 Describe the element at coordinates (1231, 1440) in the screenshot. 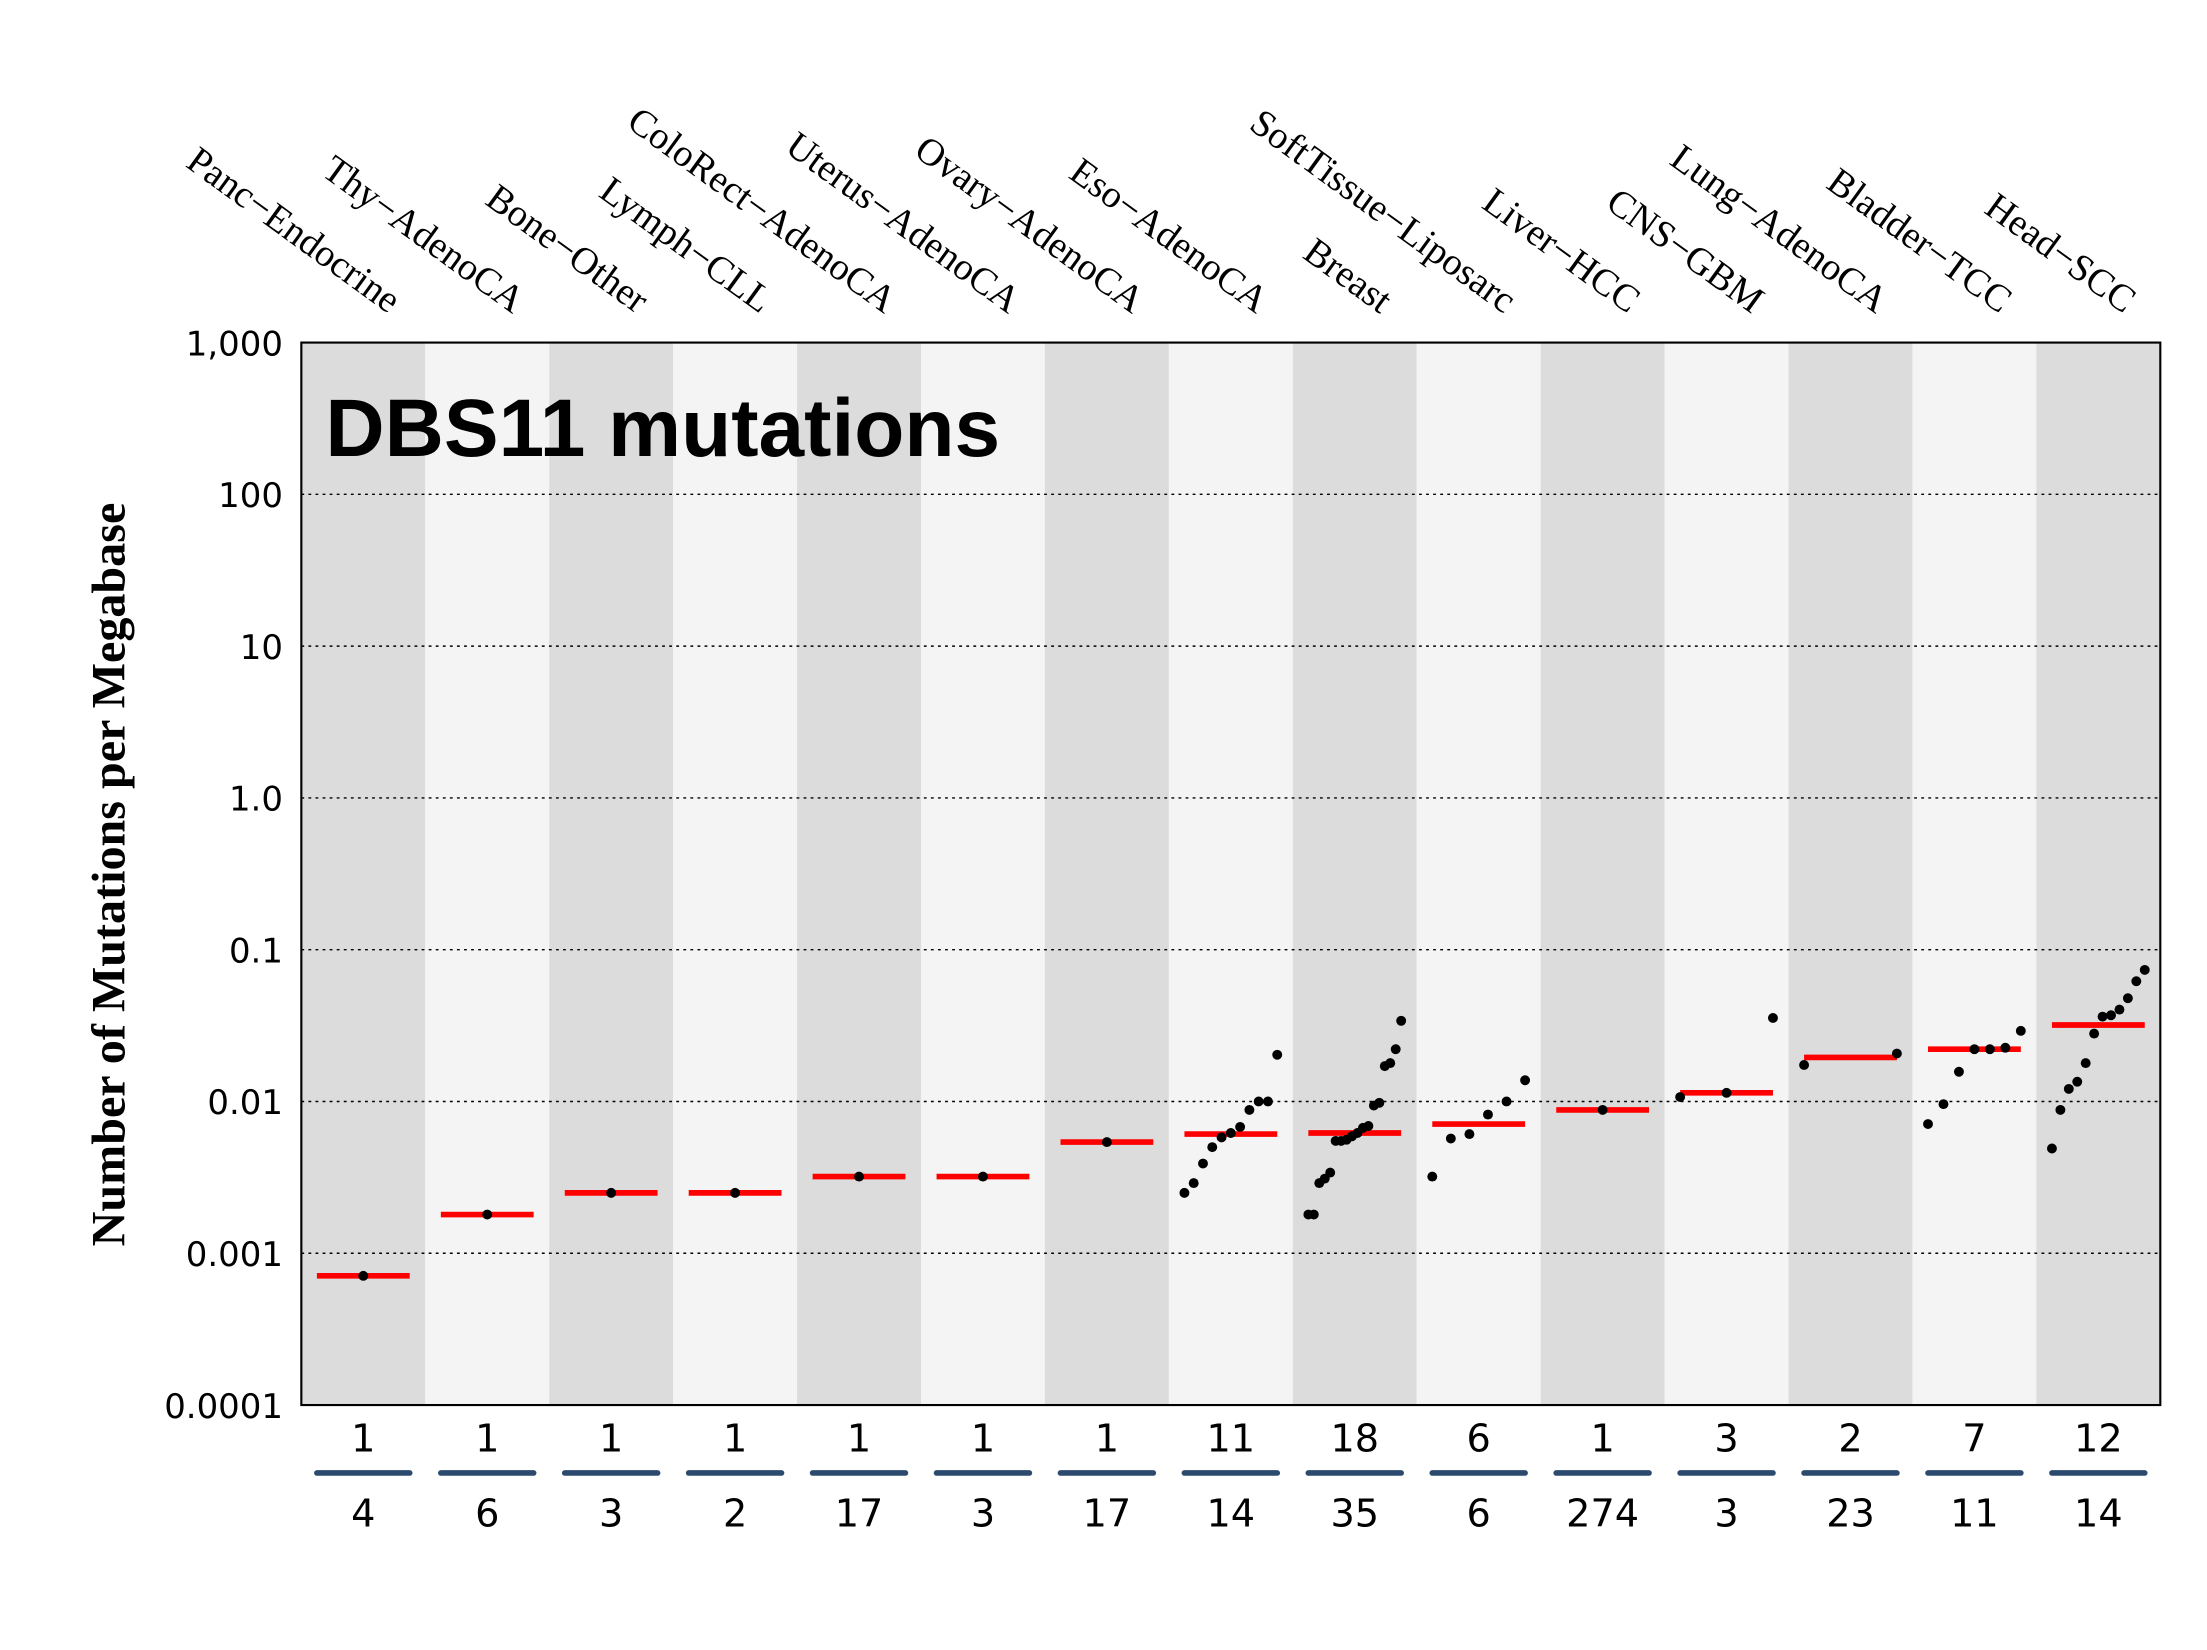

I see `count-with-signature: 11` at that location.